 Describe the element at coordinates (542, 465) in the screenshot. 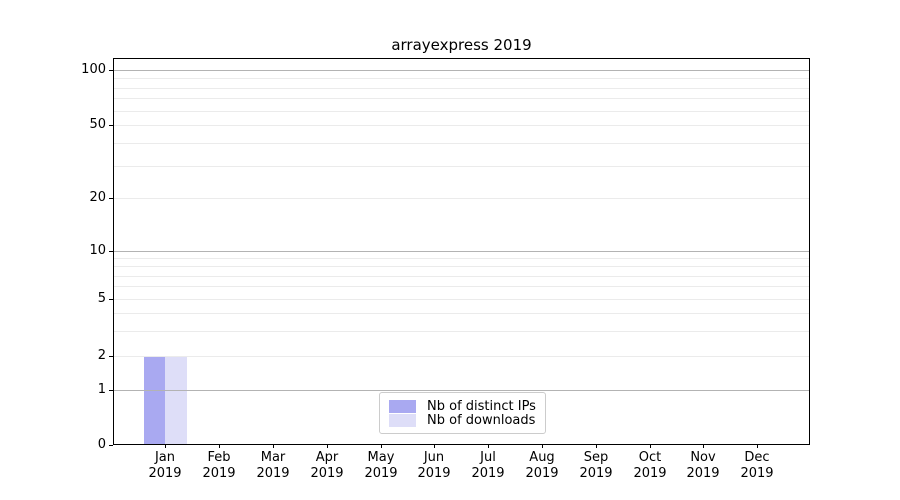

I see `x-tick-label-aug: Aug 2019` at that location.